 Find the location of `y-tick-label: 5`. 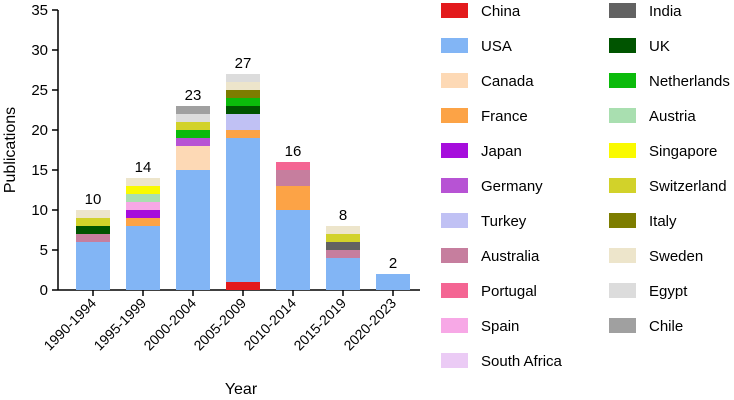

y-tick-label: 5 is located at coordinates (44, 250).